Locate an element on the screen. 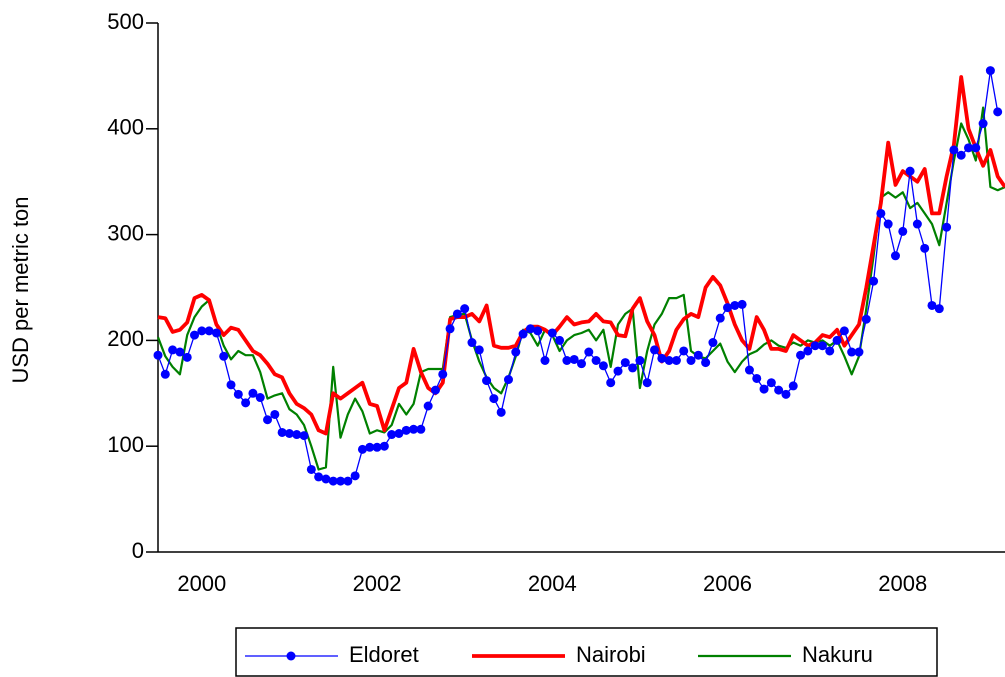  x-tick-label: 2006 is located at coordinates (727, 583).